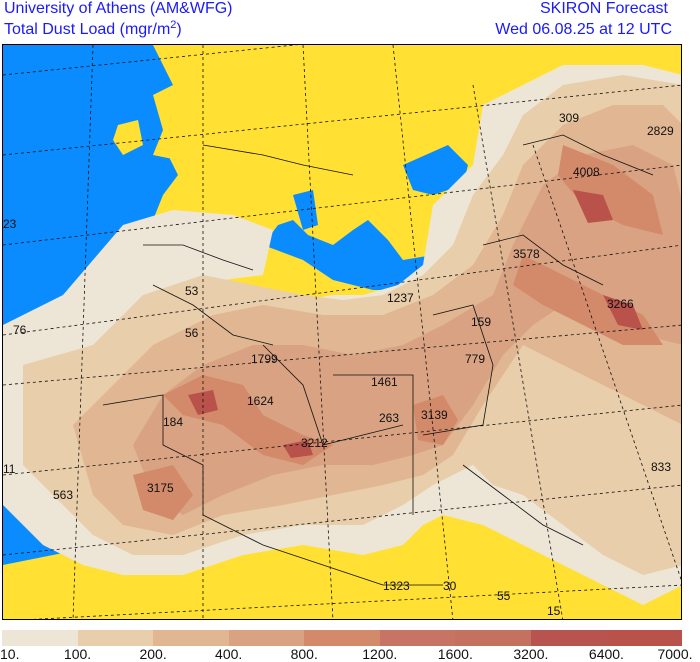  Describe the element at coordinates (10, 654) in the screenshot. I see `legend-tick-label: 10.` at that location.